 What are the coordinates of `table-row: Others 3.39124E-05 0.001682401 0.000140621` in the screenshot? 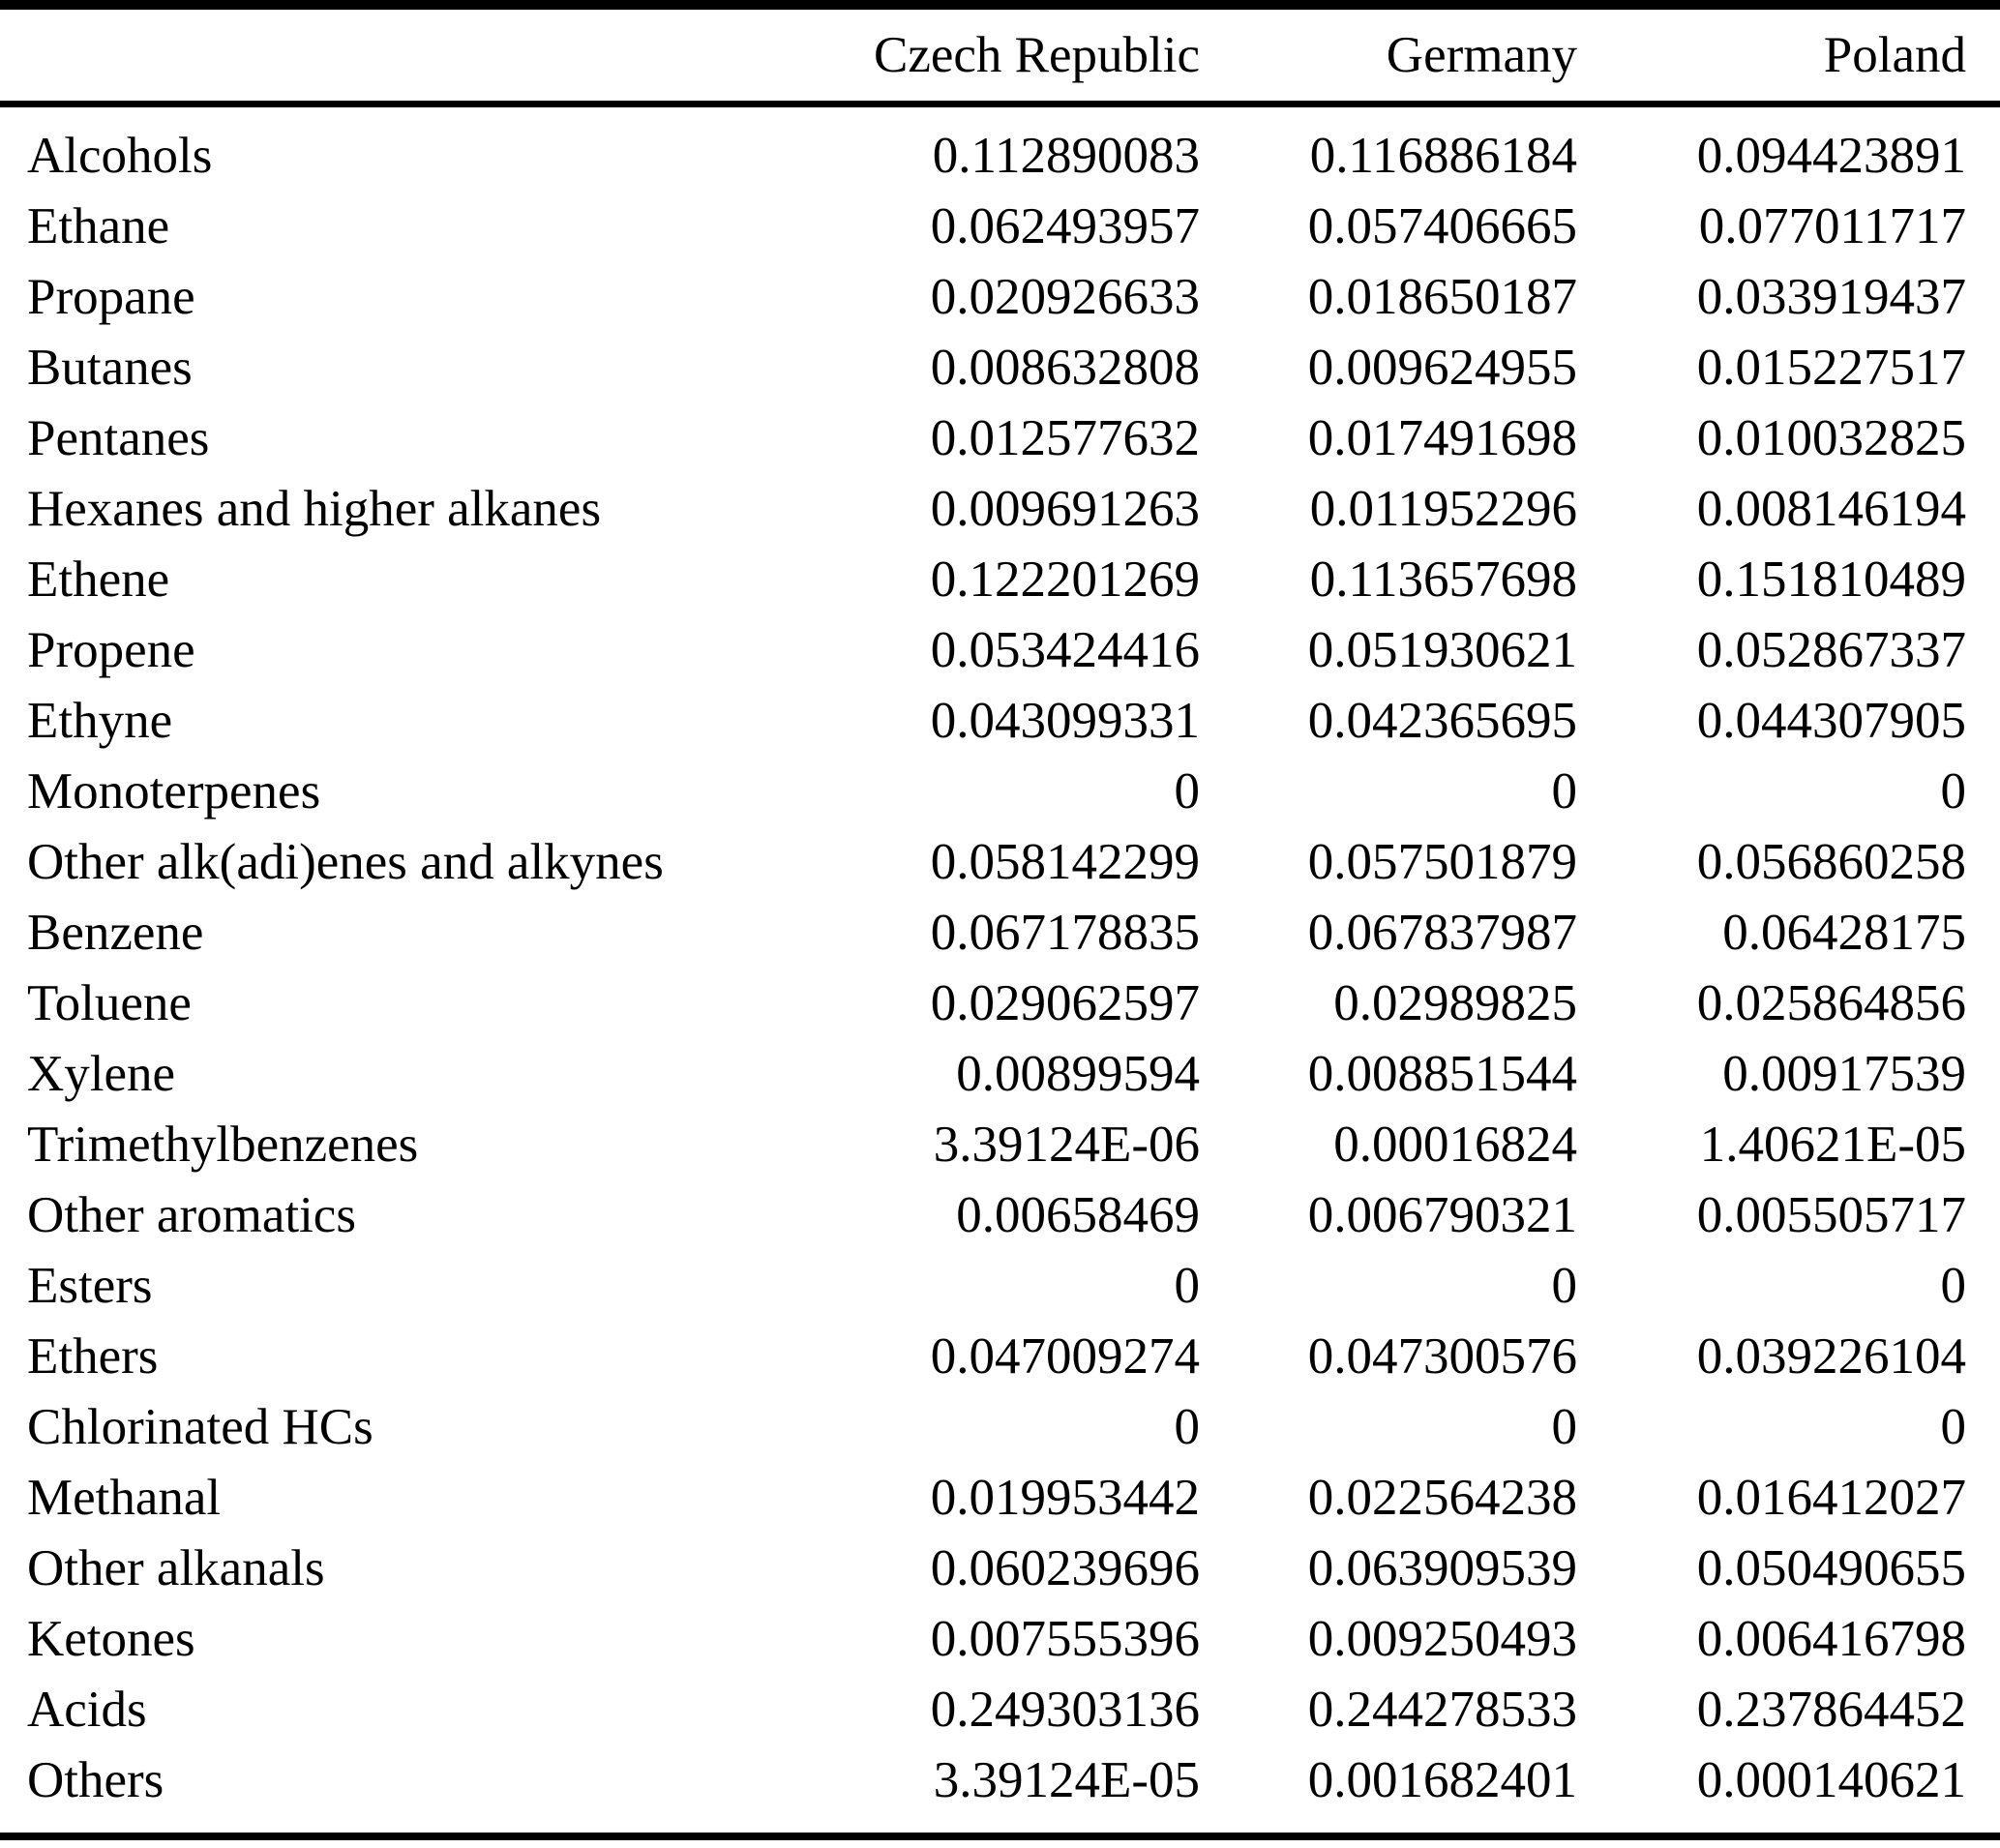 It's located at (1000, 1790).